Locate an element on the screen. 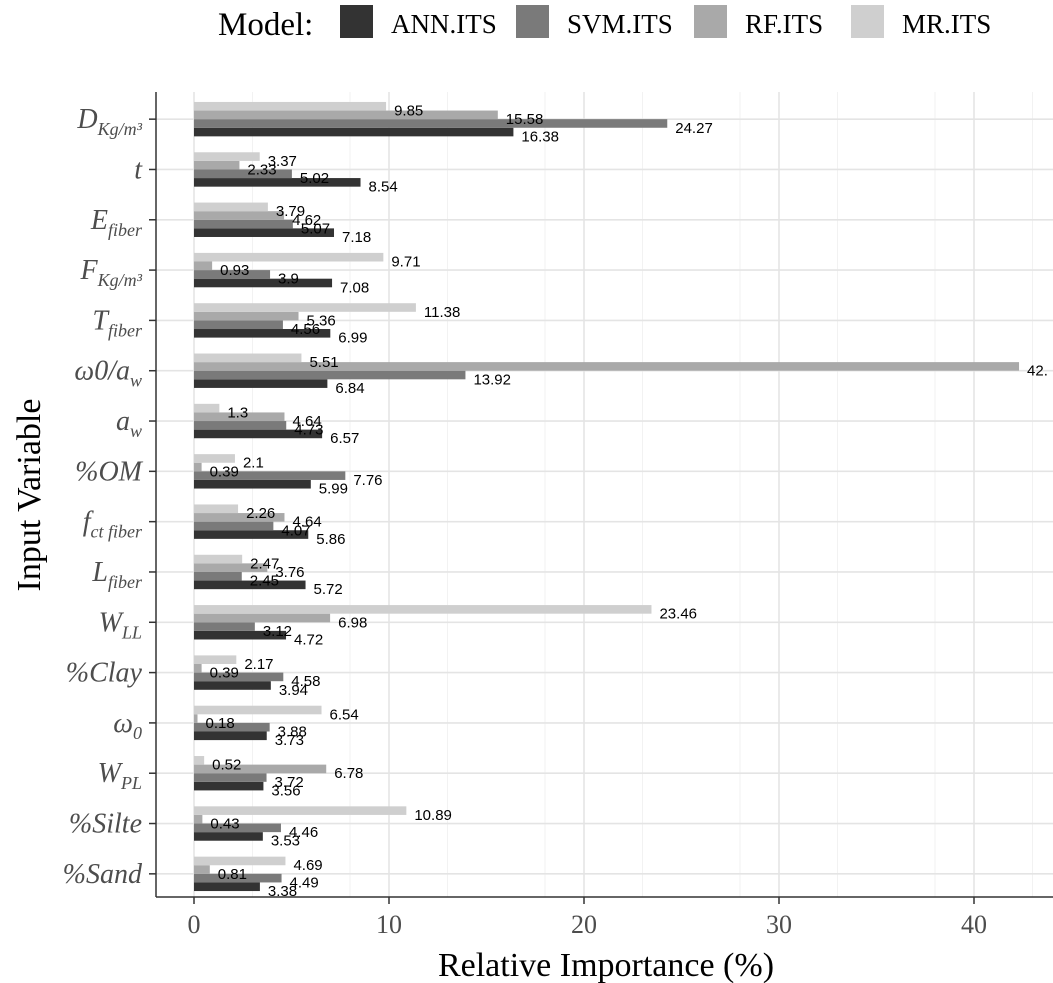  data-label: 11.38 is located at coordinates (442, 312).